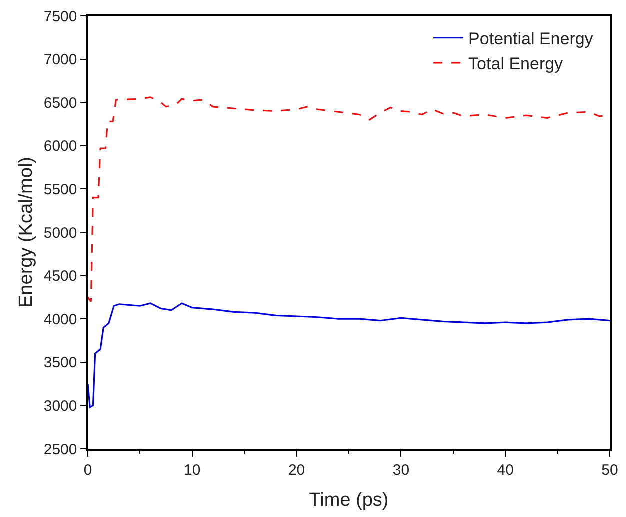 This screenshot has width=626, height=517. What do you see at coordinates (531, 39) in the screenshot?
I see `legend-label: Potential Energy` at bounding box center [531, 39].